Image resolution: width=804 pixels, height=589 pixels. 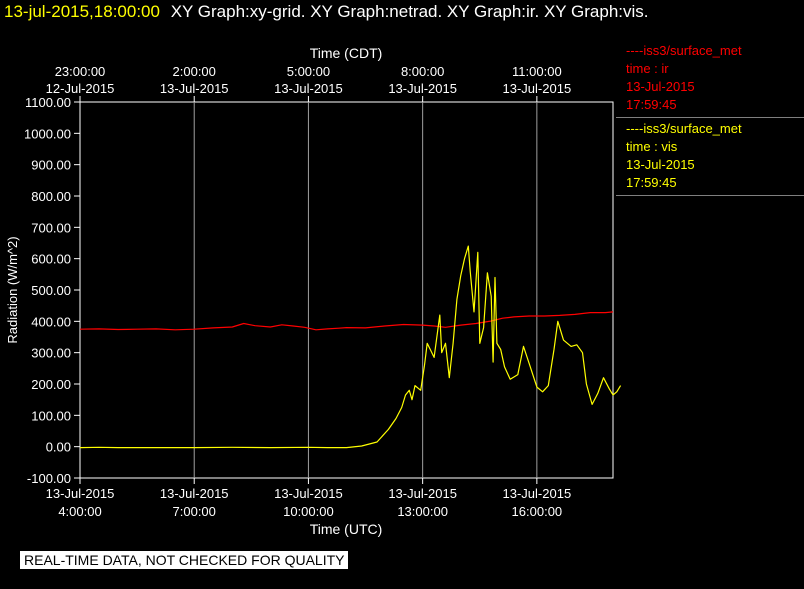 I want to click on y-axis-label: Radiation (W/m^2), so click(x=12, y=289).